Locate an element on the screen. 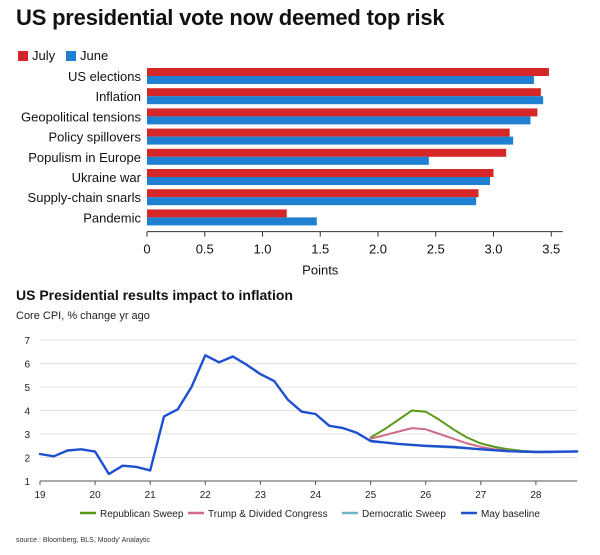  x-tick-label: 3.0 is located at coordinates (493, 249).